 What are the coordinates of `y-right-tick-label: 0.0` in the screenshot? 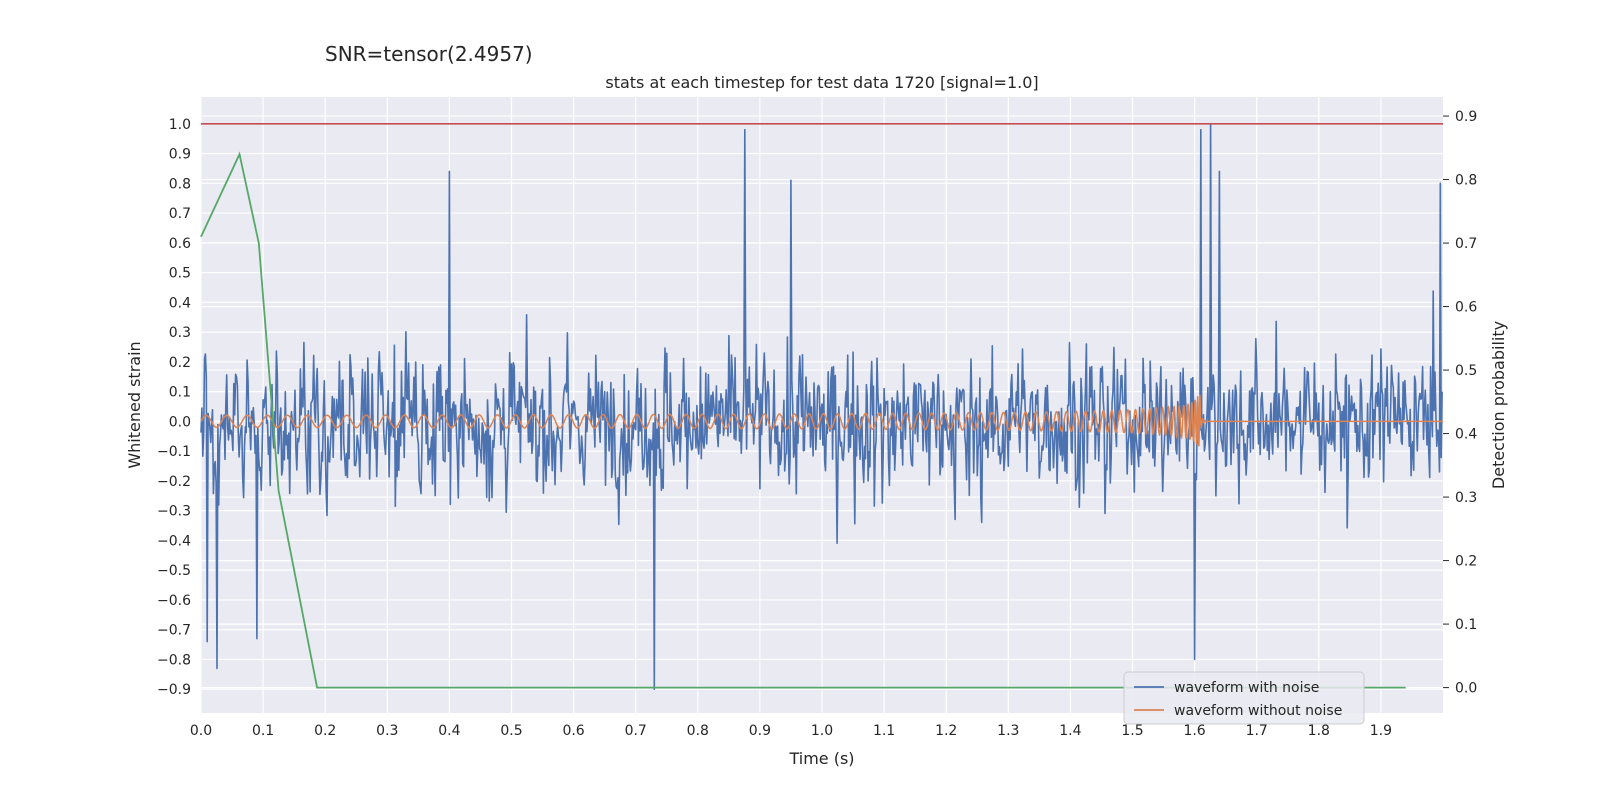 It's located at (1466, 689).